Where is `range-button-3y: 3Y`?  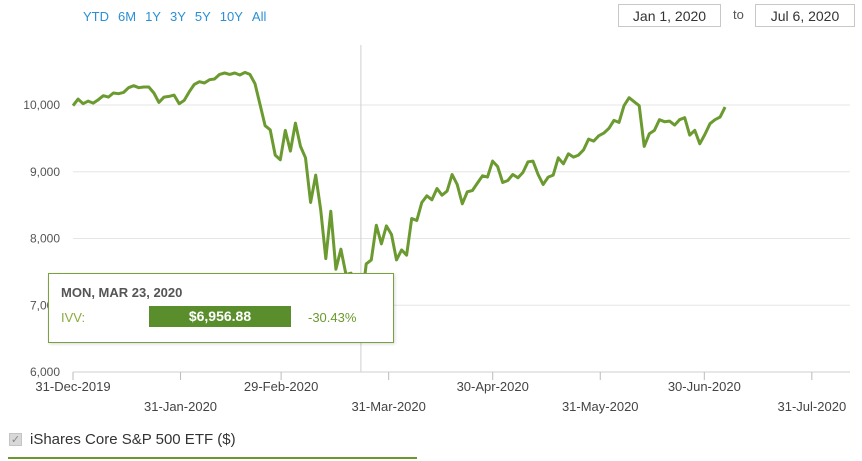
range-button-3y: 3Y is located at coordinates (177, 16).